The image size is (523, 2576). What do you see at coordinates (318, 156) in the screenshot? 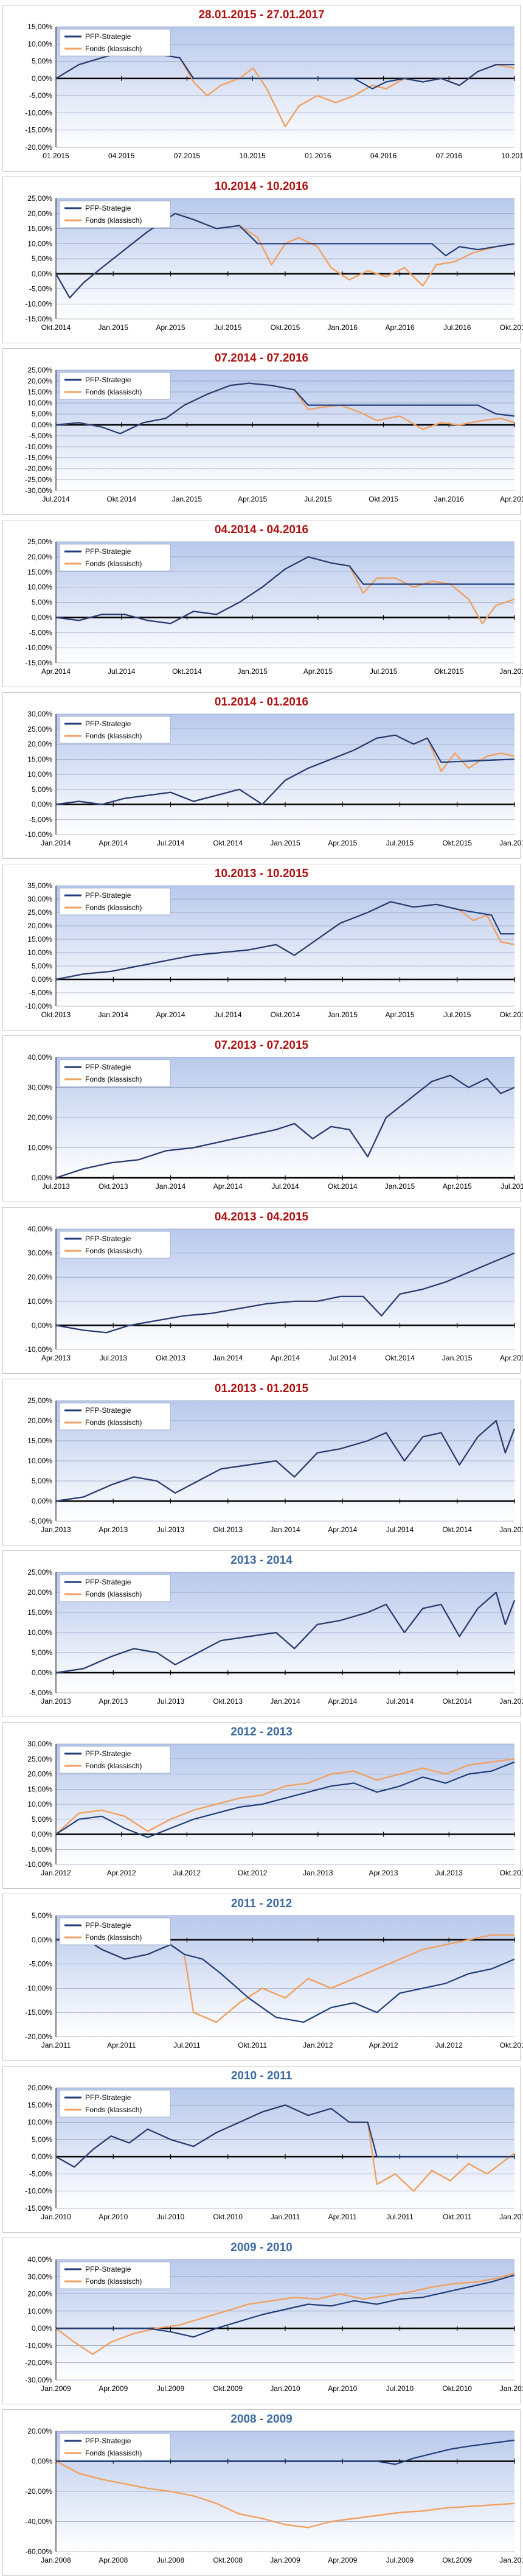
I see `x-tick-label: 01.2016` at bounding box center [318, 156].